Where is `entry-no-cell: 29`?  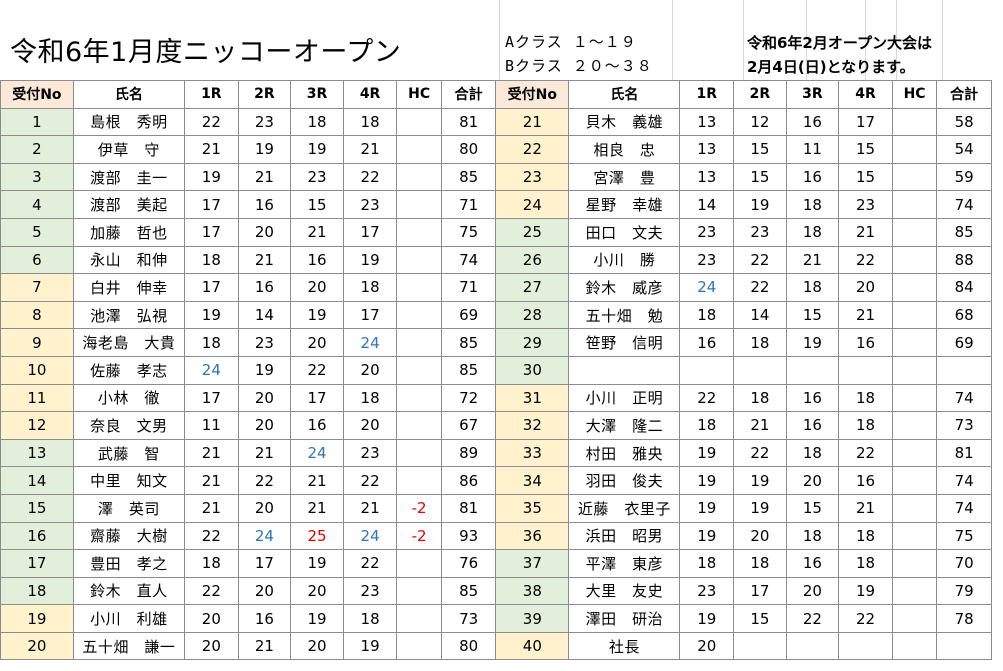 entry-no-cell: 29 is located at coordinates (532, 342).